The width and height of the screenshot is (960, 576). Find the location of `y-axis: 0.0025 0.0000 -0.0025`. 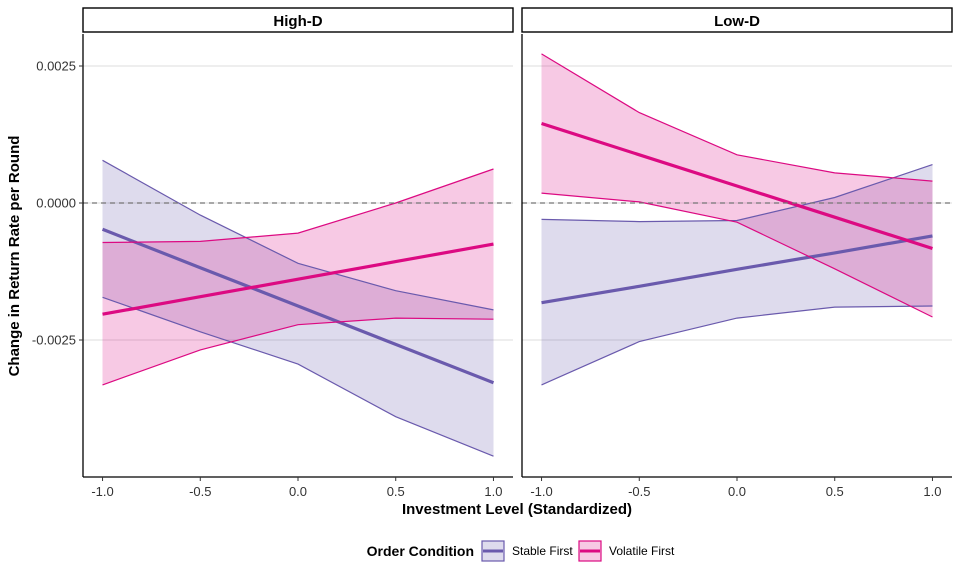

y-axis: 0.0025 0.0000 -0.0025 is located at coordinates (57, 203).